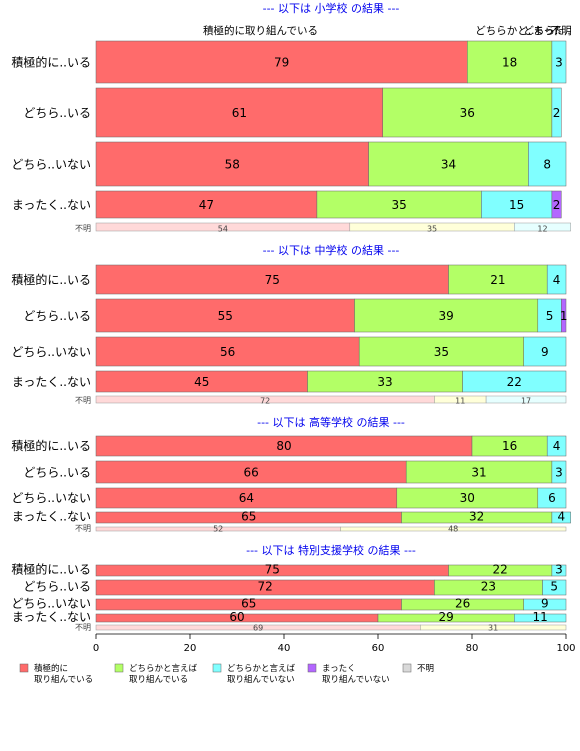  I want to click on data-label: 64, so click(246, 498).